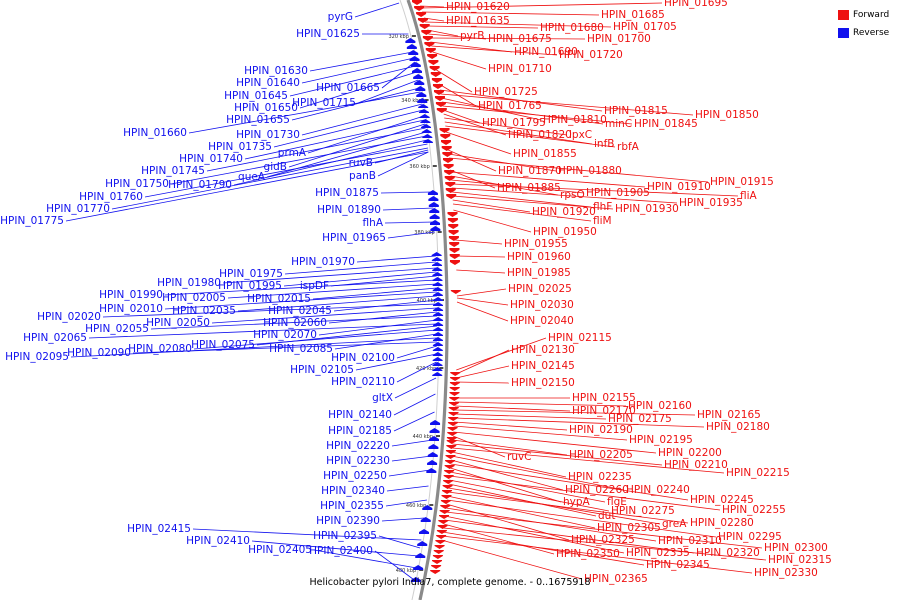  What do you see at coordinates (542, 321) in the screenshot?
I see `gene-label-hpin-02040: HPIN_02040` at bounding box center [542, 321].